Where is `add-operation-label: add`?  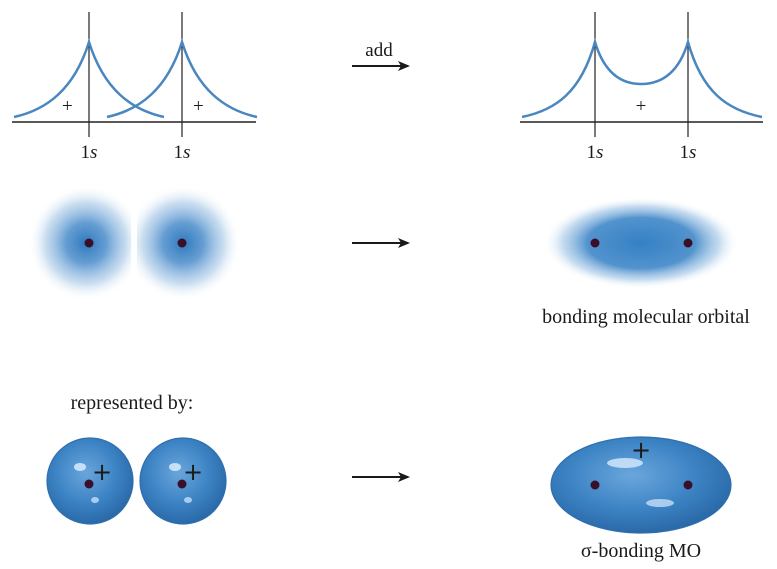 add-operation-label: add is located at coordinates (379, 50).